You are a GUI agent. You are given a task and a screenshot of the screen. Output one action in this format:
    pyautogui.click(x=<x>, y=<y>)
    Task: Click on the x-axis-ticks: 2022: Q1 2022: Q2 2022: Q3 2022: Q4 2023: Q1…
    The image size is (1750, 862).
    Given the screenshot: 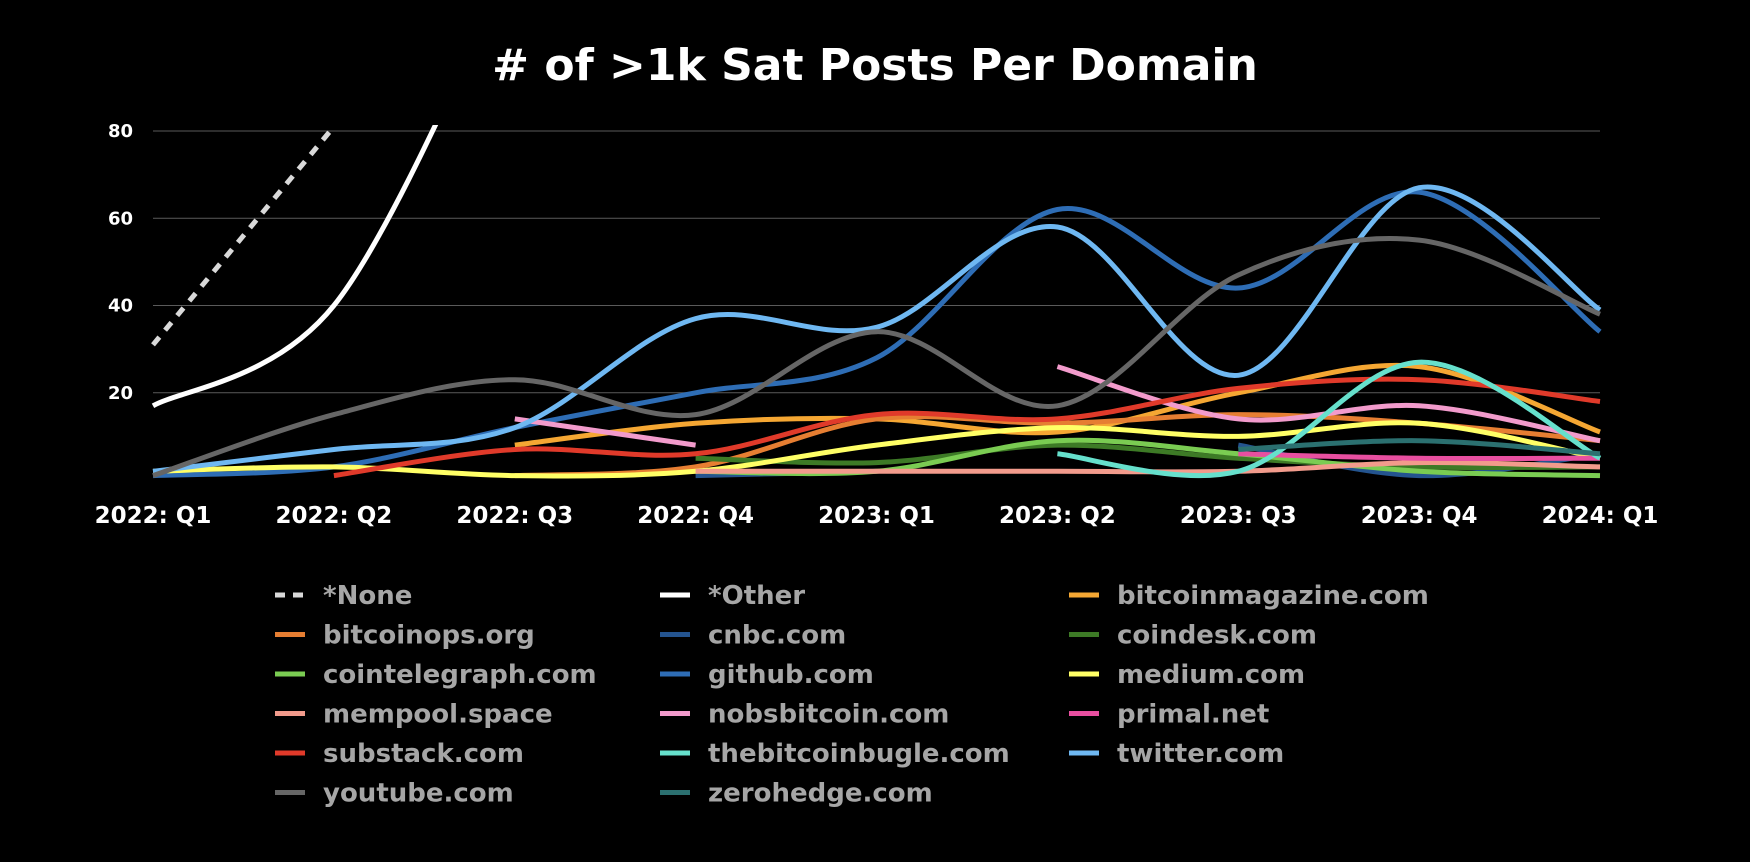 What is the action you would take?
    pyautogui.click(x=877, y=516)
    